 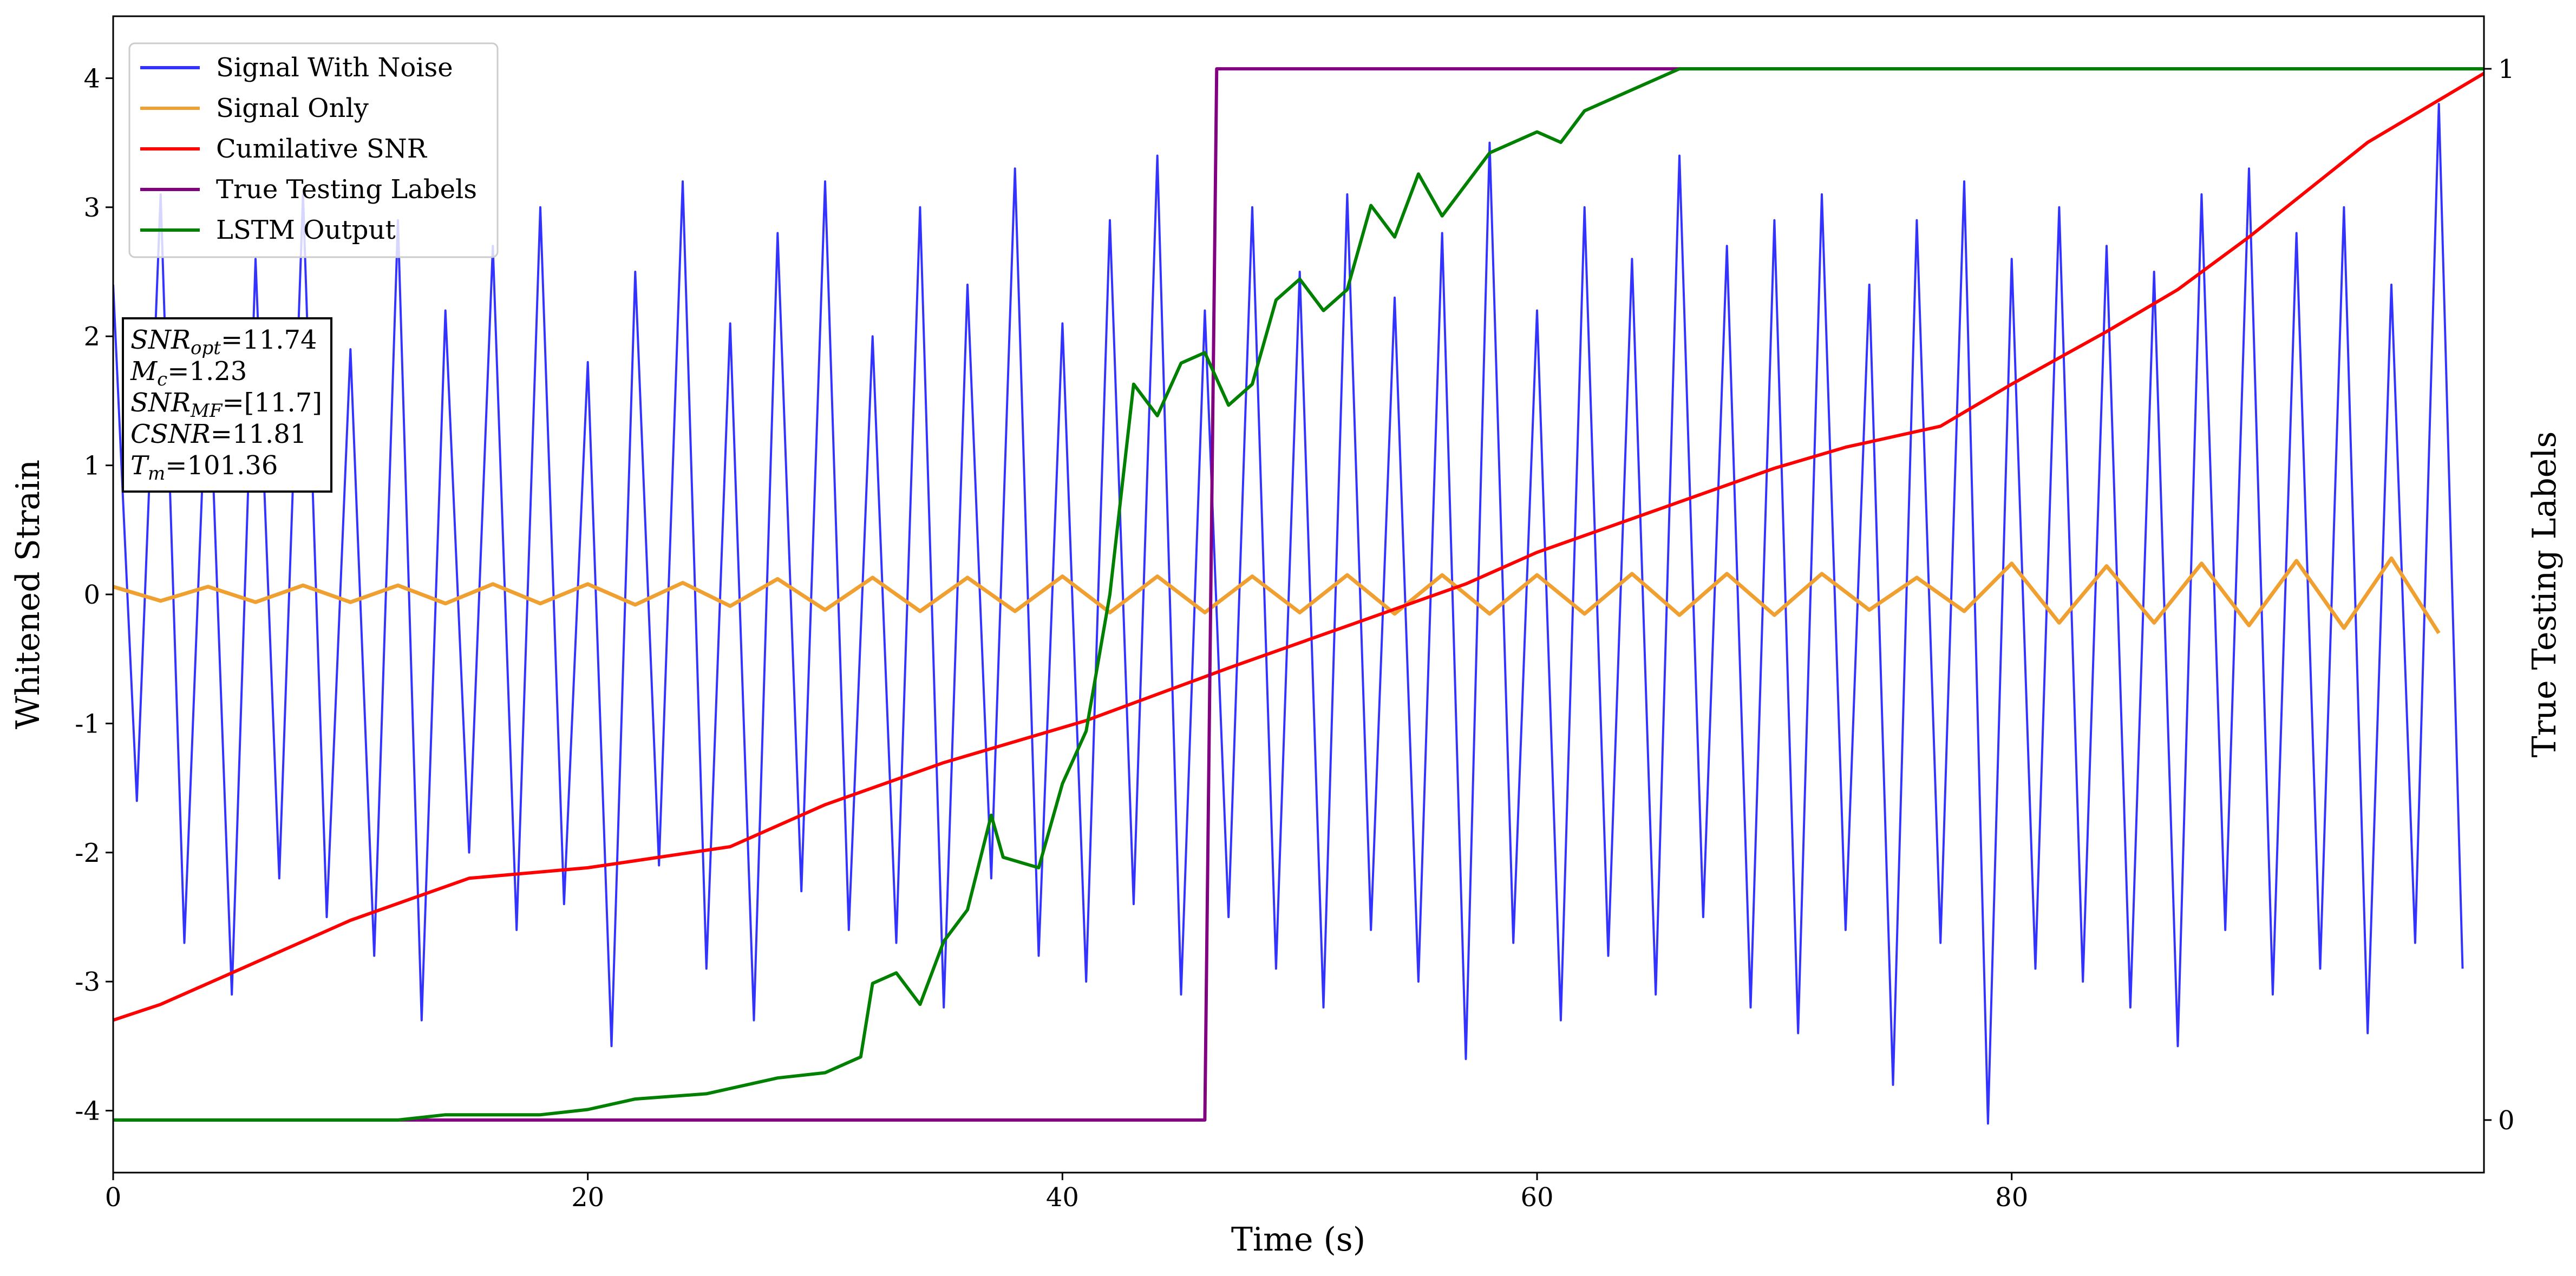 I want to click on annotation-line: Mc=1.23, so click(x=188, y=373).